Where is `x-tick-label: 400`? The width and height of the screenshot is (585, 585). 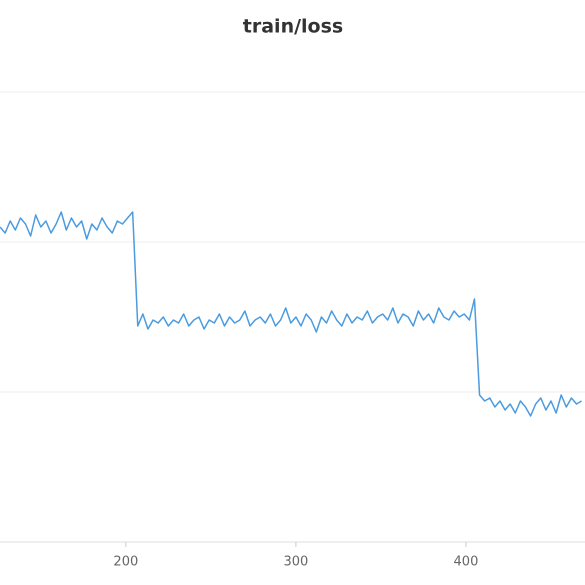
x-tick-label: 400 is located at coordinates (466, 562).